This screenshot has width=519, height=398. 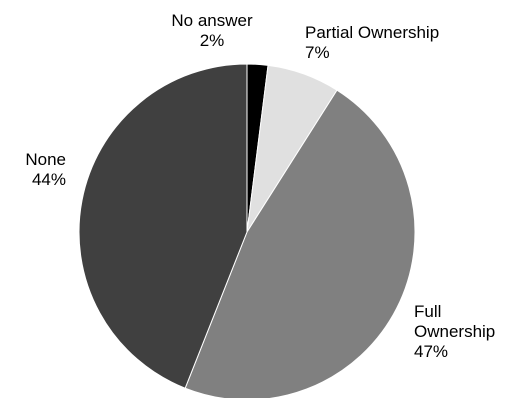 I want to click on slice-value-full-ownership: 47%, so click(x=431, y=351).